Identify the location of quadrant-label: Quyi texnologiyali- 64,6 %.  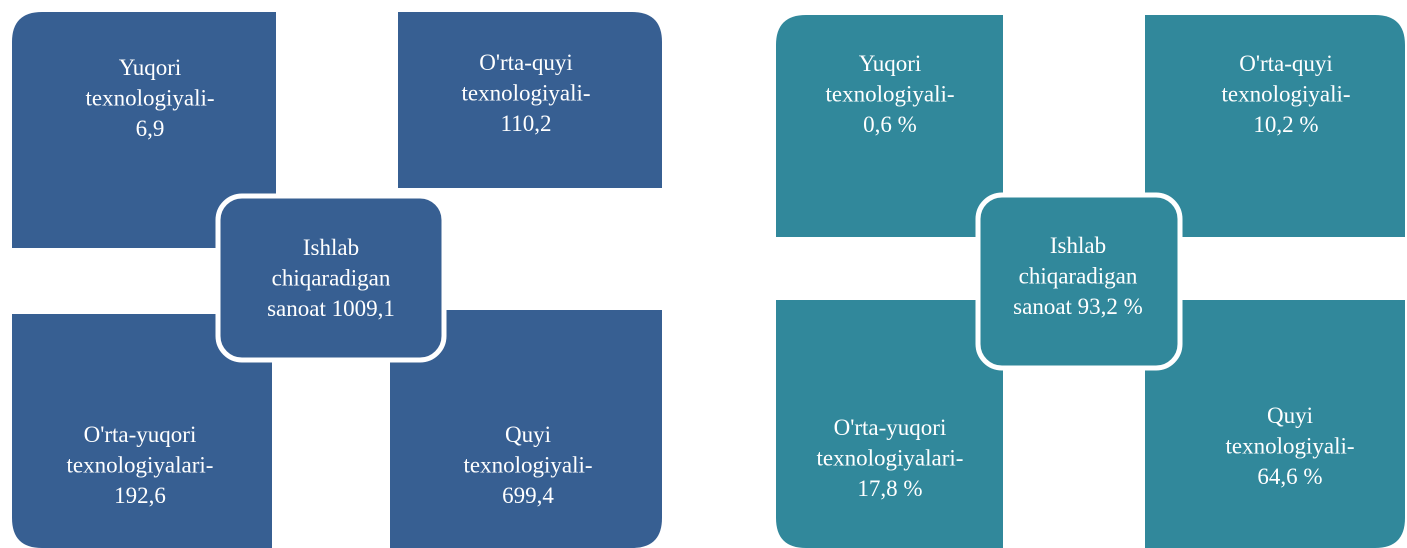
(1289, 446).